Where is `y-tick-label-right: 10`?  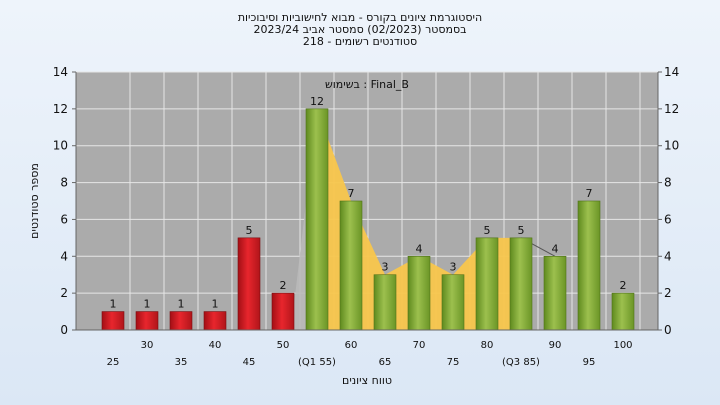 y-tick-label-right: 10 is located at coordinates (671, 146).